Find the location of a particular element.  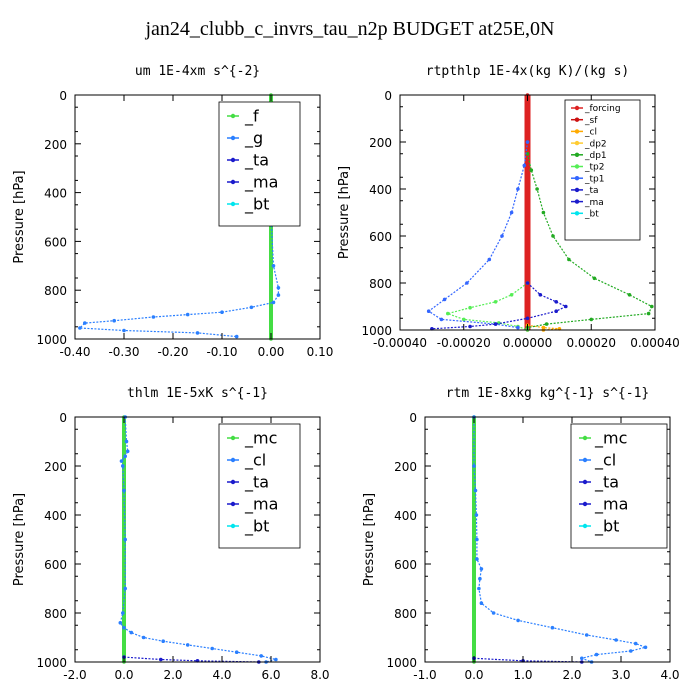

legend-label: _g is located at coordinates (253, 139).